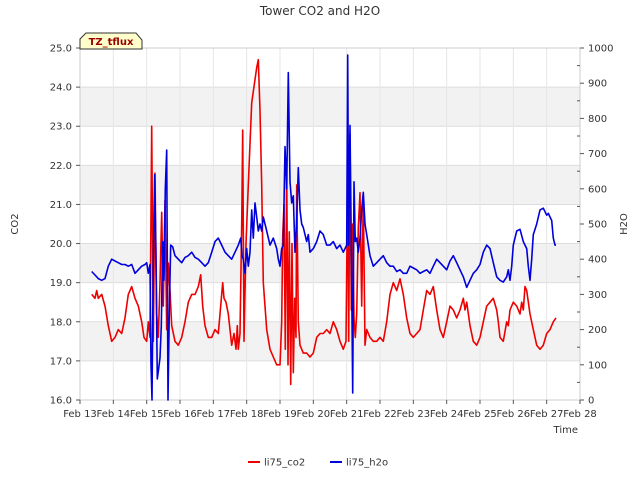  I want to click on y-axis-left-label: CO2, so click(15, 223).